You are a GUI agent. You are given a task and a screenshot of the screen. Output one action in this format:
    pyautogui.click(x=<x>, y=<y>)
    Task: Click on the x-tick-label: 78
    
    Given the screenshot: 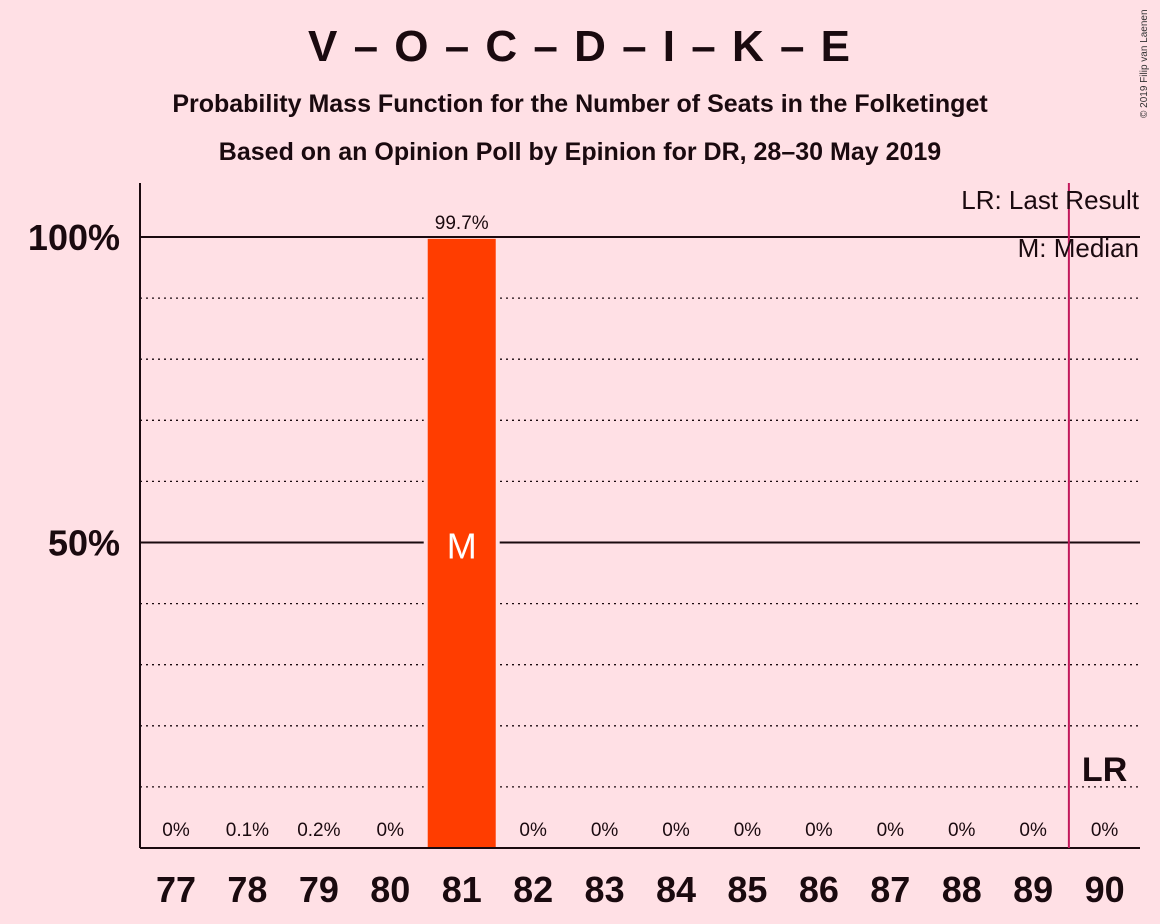 What is the action you would take?
    pyautogui.click(x=247, y=889)
    